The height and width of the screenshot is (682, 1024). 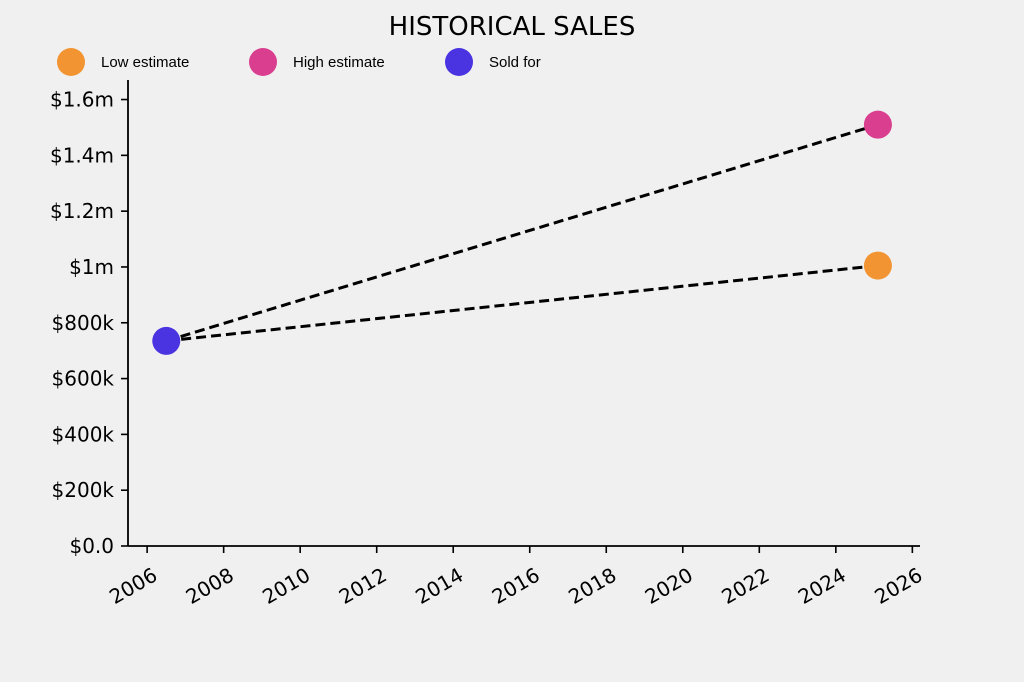 What do you see at coordinates (145, 62) in the screenshot?
I see `legend-label-low-estimate: Low estimate` at bounding box center [145, 62].